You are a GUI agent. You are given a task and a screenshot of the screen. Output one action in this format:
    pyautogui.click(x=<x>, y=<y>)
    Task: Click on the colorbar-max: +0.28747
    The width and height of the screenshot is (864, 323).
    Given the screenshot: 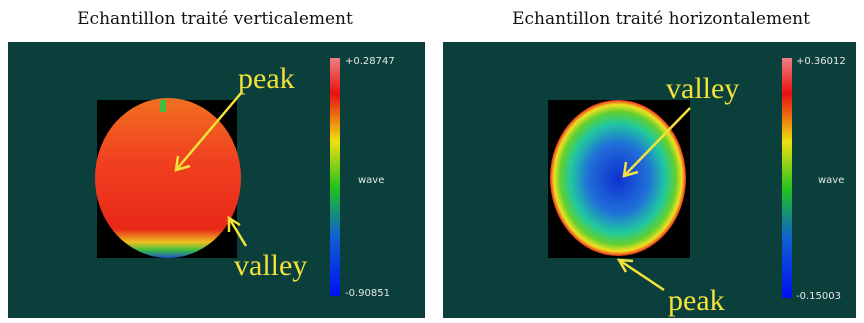 What is the action you would take?
    pyautogui.click(x=370, y=61)
    